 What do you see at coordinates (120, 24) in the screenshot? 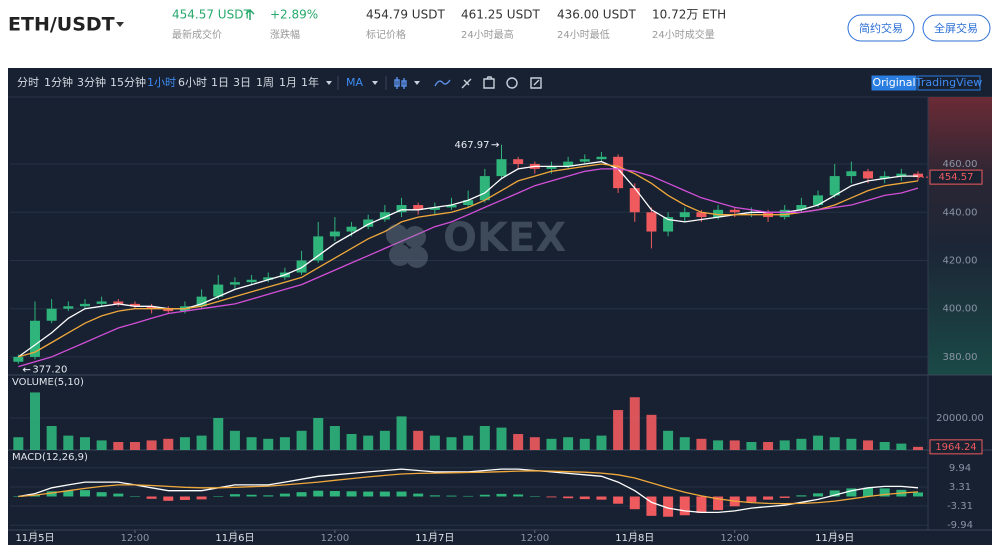
I see `symbol-dropdown` at bounding box center [120, 24].